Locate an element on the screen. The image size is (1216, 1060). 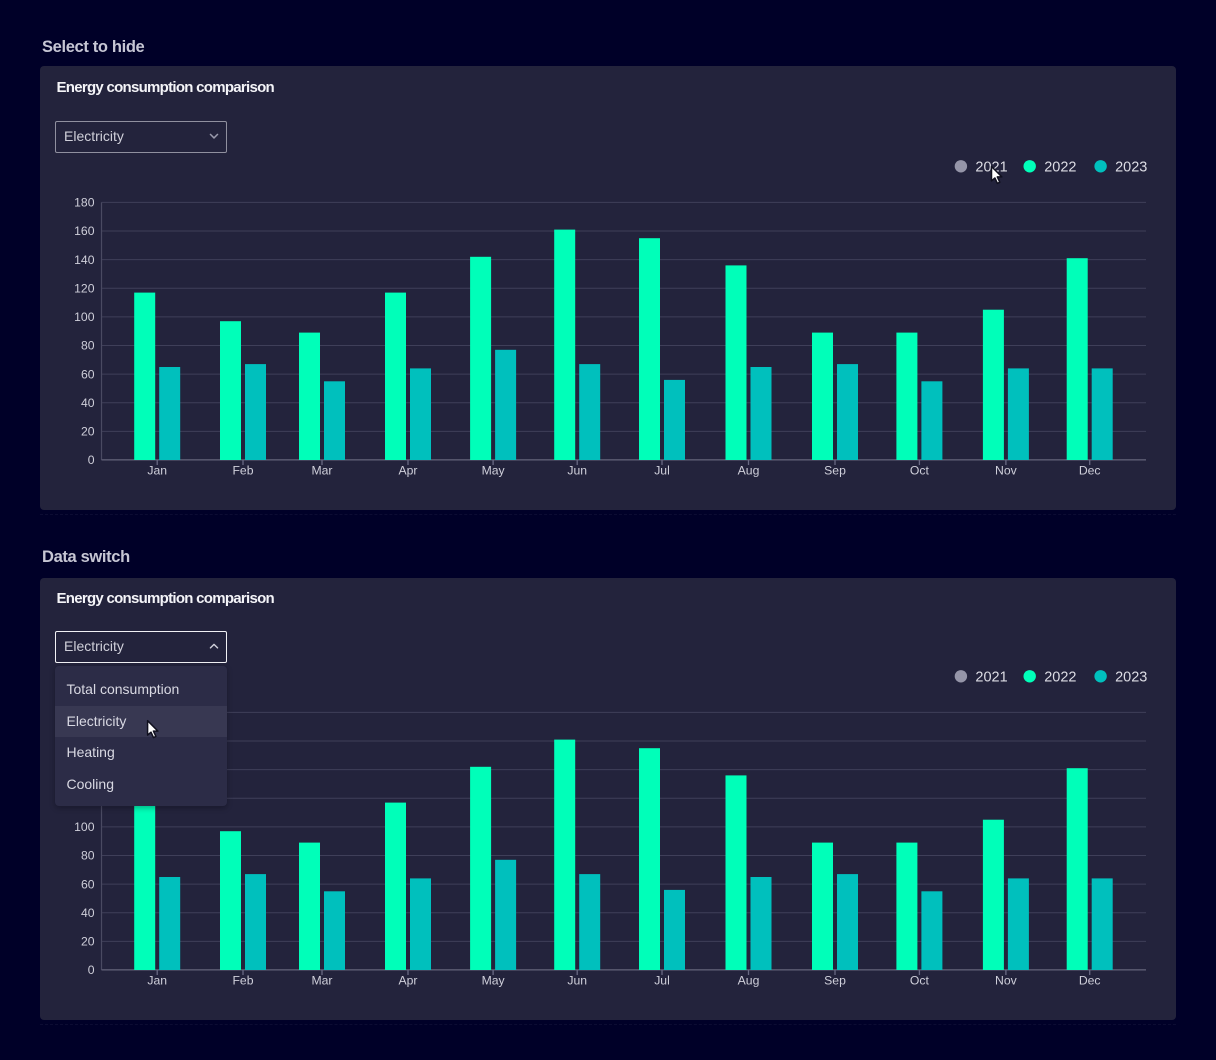
svg-text: 120 is located at coordinates (84, 289).